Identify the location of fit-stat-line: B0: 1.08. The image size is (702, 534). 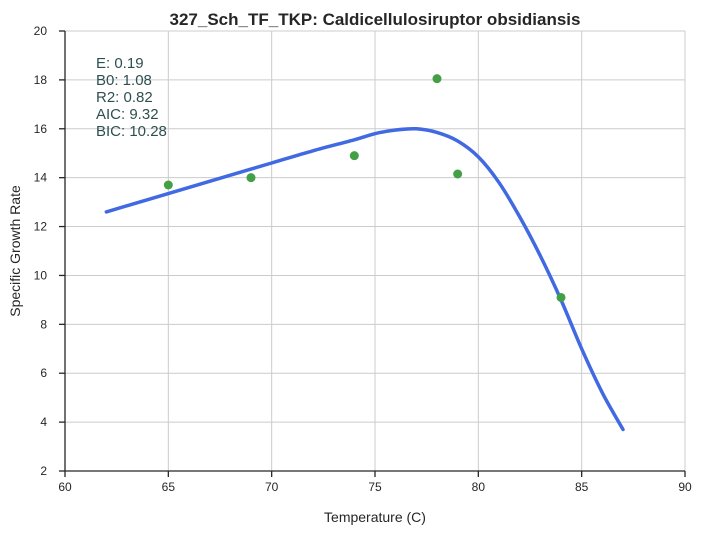
(124, 80).